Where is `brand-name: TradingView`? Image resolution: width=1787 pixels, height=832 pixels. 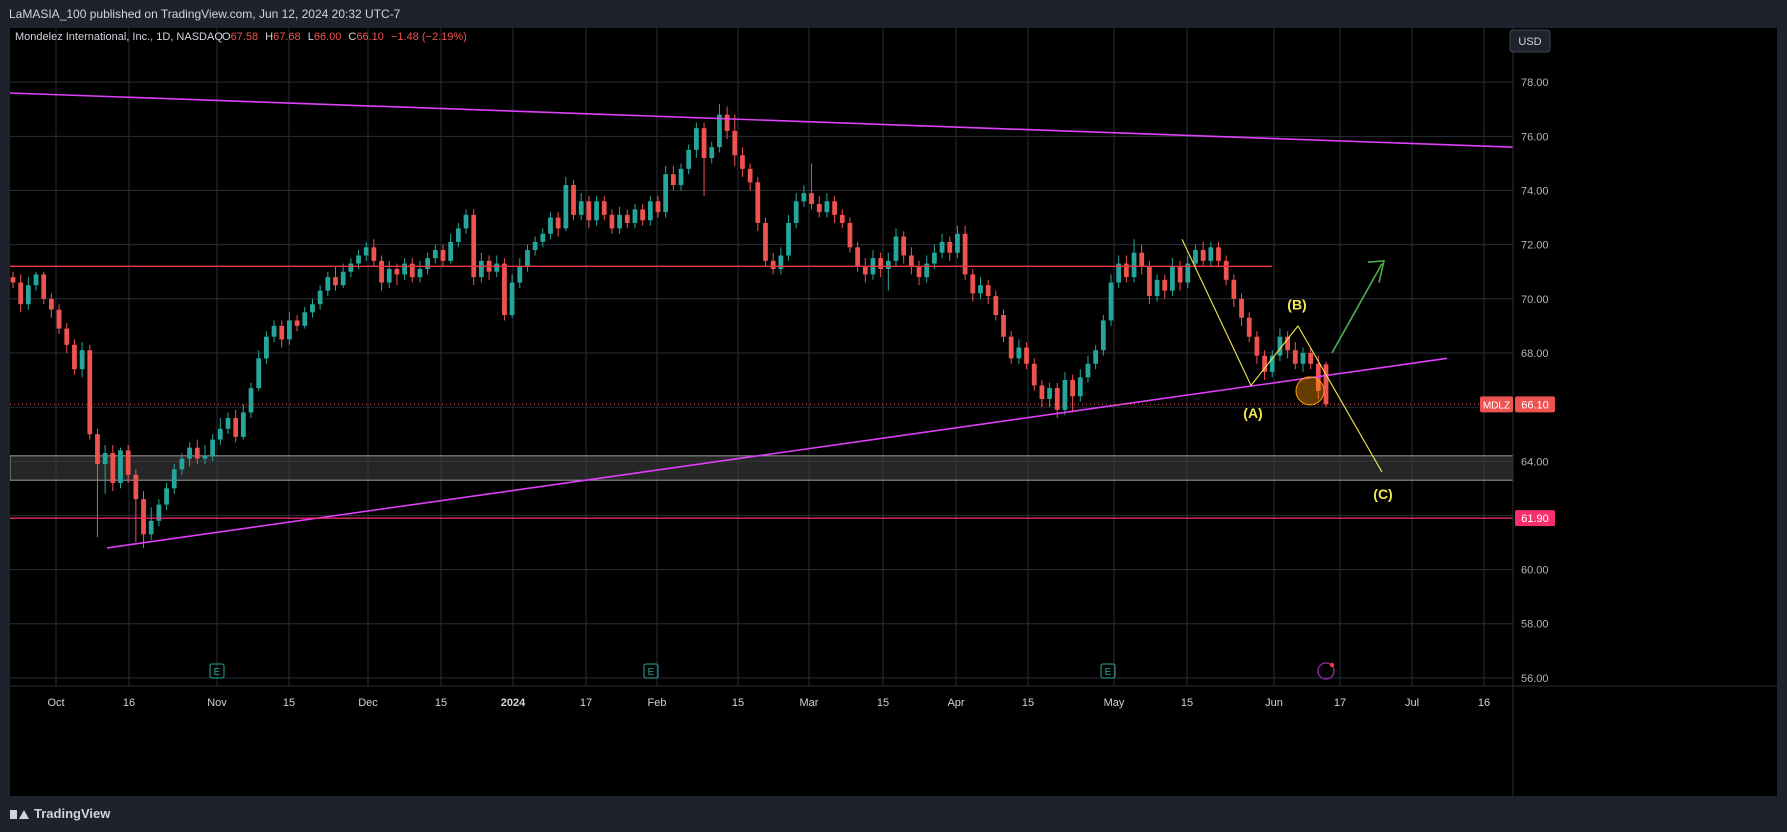 brand-name: TradingView is located at coordinates (72, 813).